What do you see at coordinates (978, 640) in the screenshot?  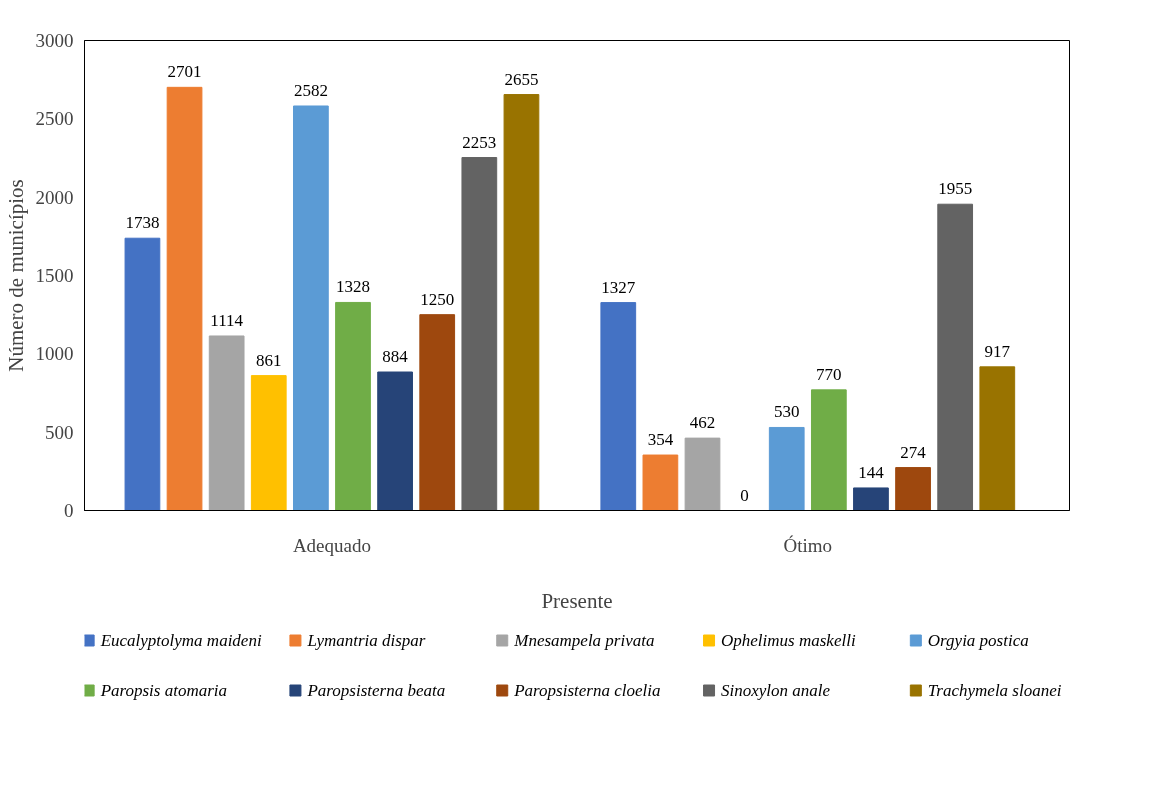 I see `legend-label: Orgyia postica` at bounding box center [978, 640].